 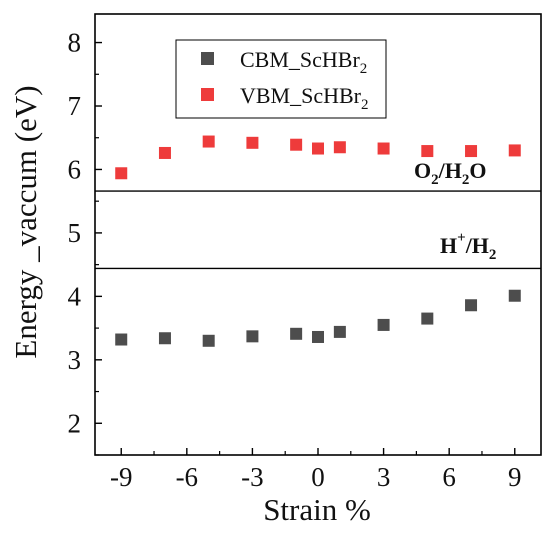 I want to click on legend-label-vbm: VBM_ScHBr2, so click(x=304, y=98).